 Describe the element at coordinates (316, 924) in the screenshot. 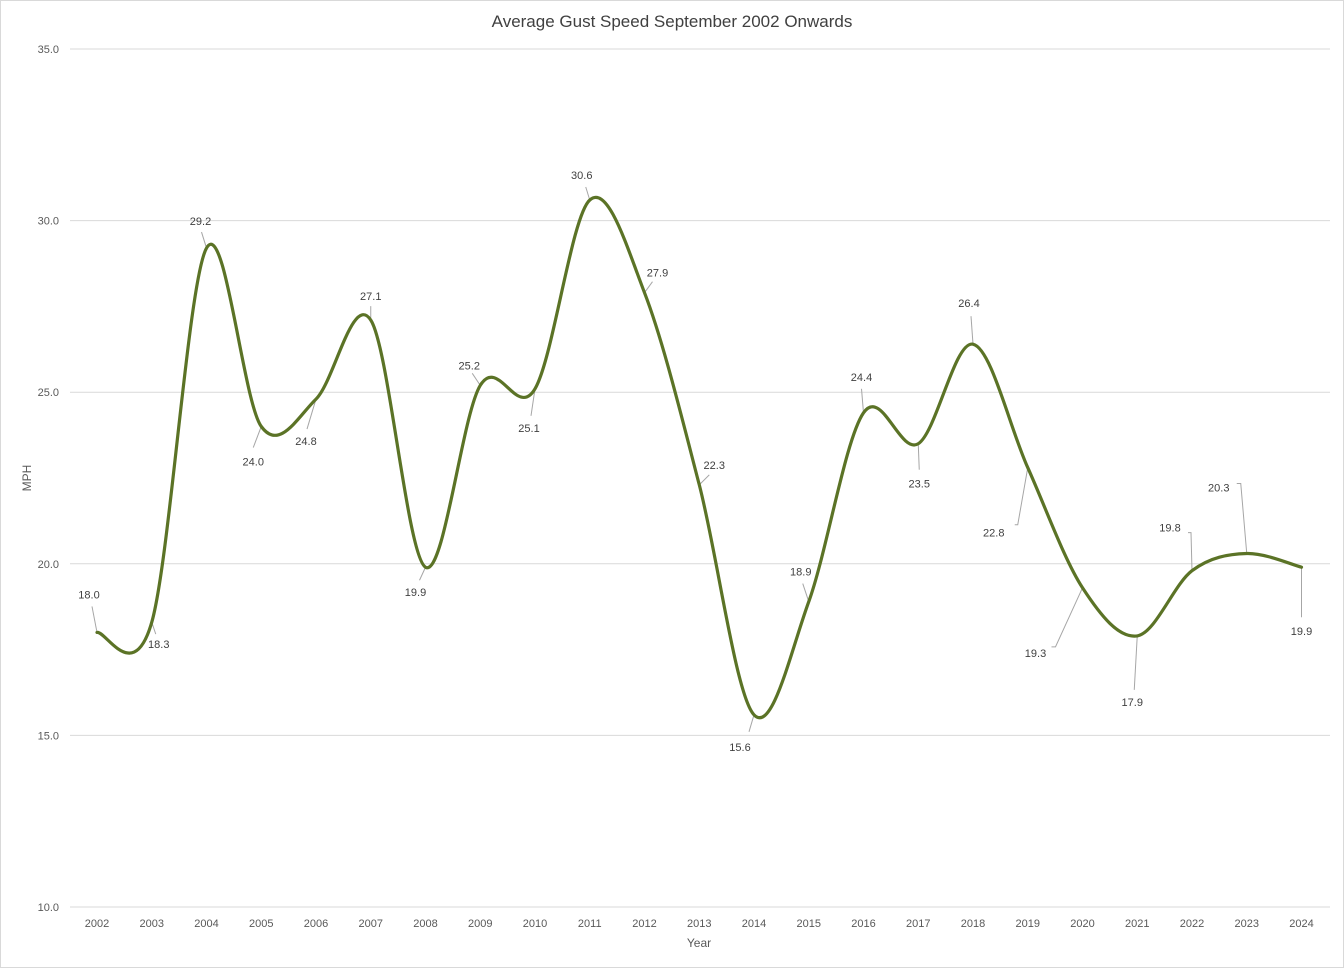

I see `x-tick-label: 2006` at that location.